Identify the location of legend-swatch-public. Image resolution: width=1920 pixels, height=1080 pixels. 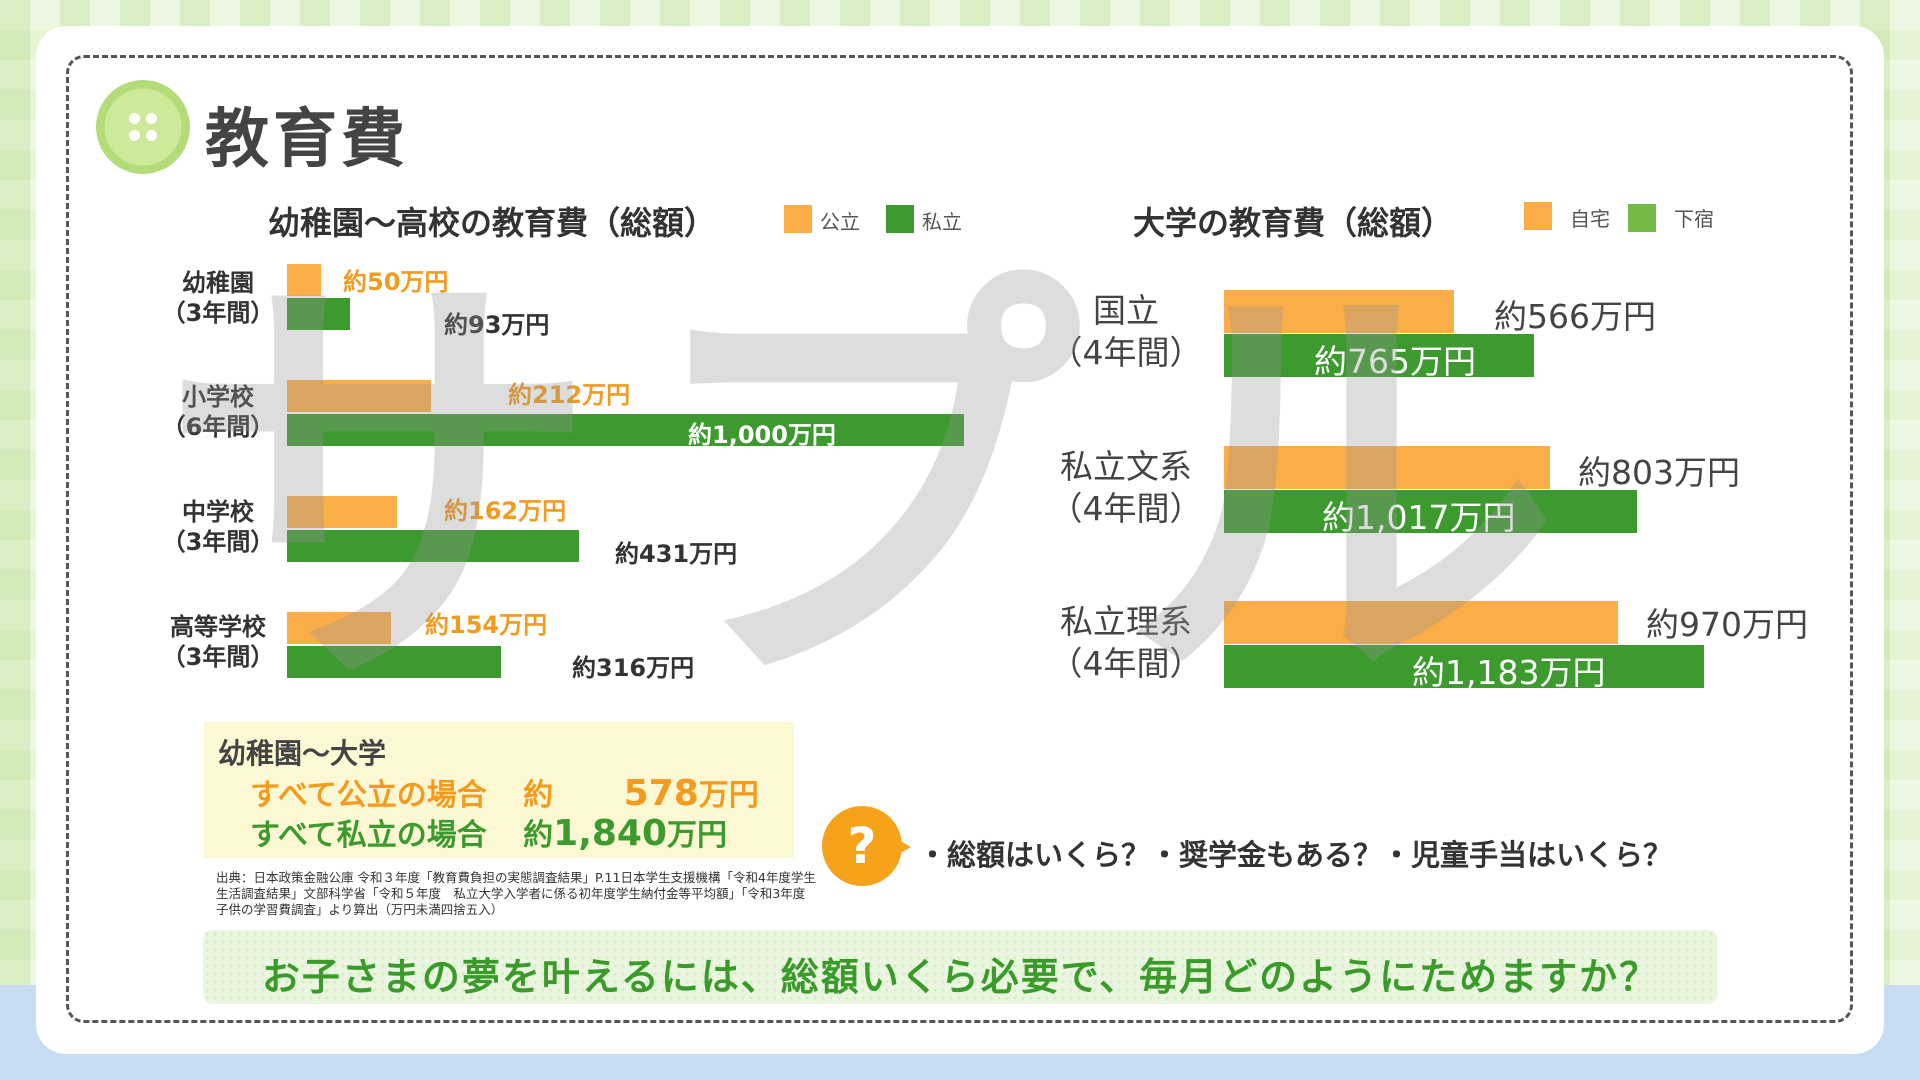
(798, 219).